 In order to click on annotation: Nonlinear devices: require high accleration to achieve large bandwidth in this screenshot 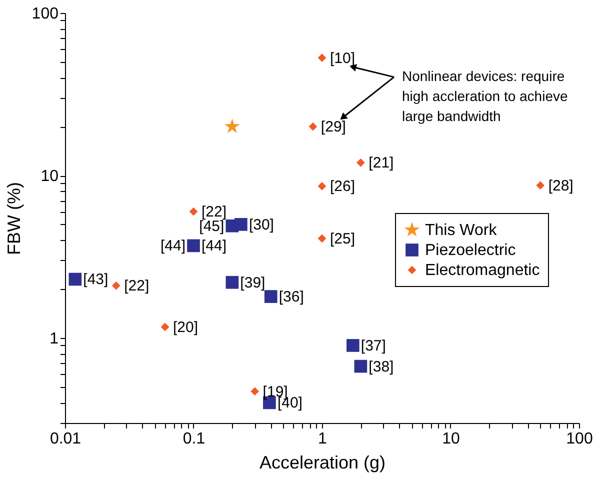, I will do `click(485, 96)`.